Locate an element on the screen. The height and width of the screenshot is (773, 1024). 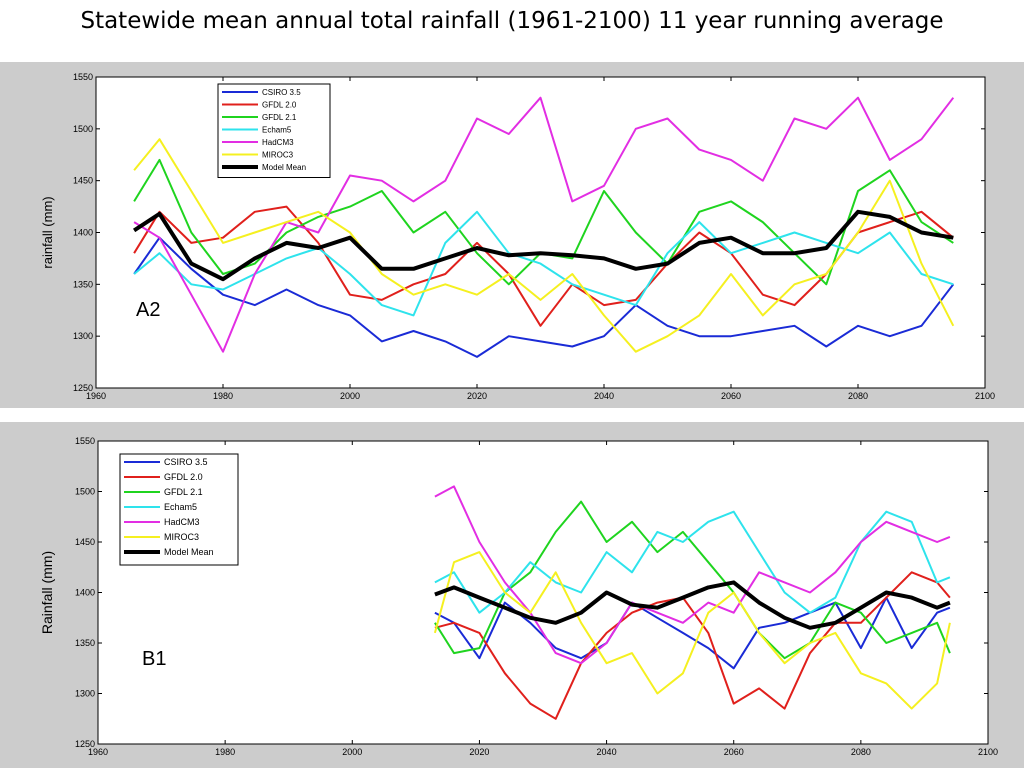
y-axis-label: rainfall (mm) is located at coordinates (47, 232).